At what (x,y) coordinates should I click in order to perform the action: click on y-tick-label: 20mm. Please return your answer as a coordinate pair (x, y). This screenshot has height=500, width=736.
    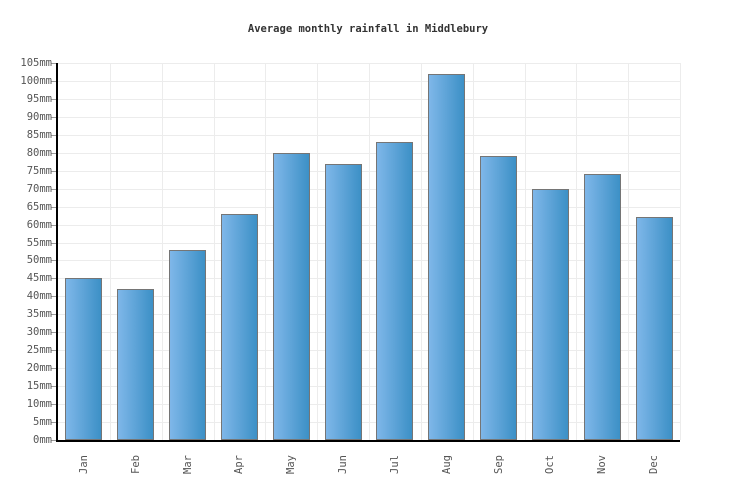
    Looking at the image, I should click on (39, 368).